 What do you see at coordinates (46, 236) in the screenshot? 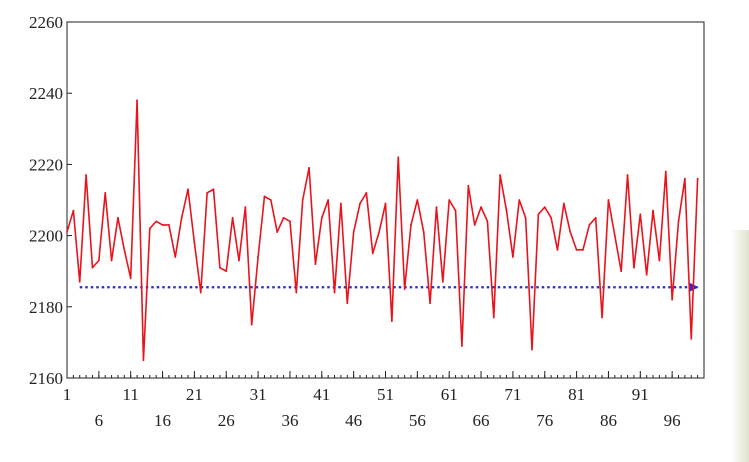
I see `y-tick-label: 2200` at bounding box center [46, 236].